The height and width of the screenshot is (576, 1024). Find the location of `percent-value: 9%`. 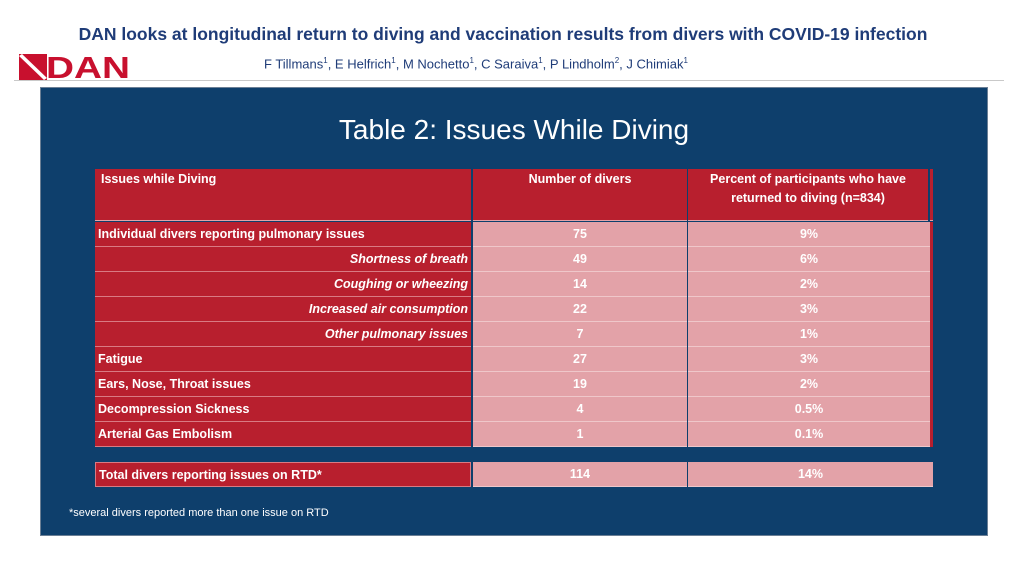

percent-value: 9% is located at coordinates (809, 234).